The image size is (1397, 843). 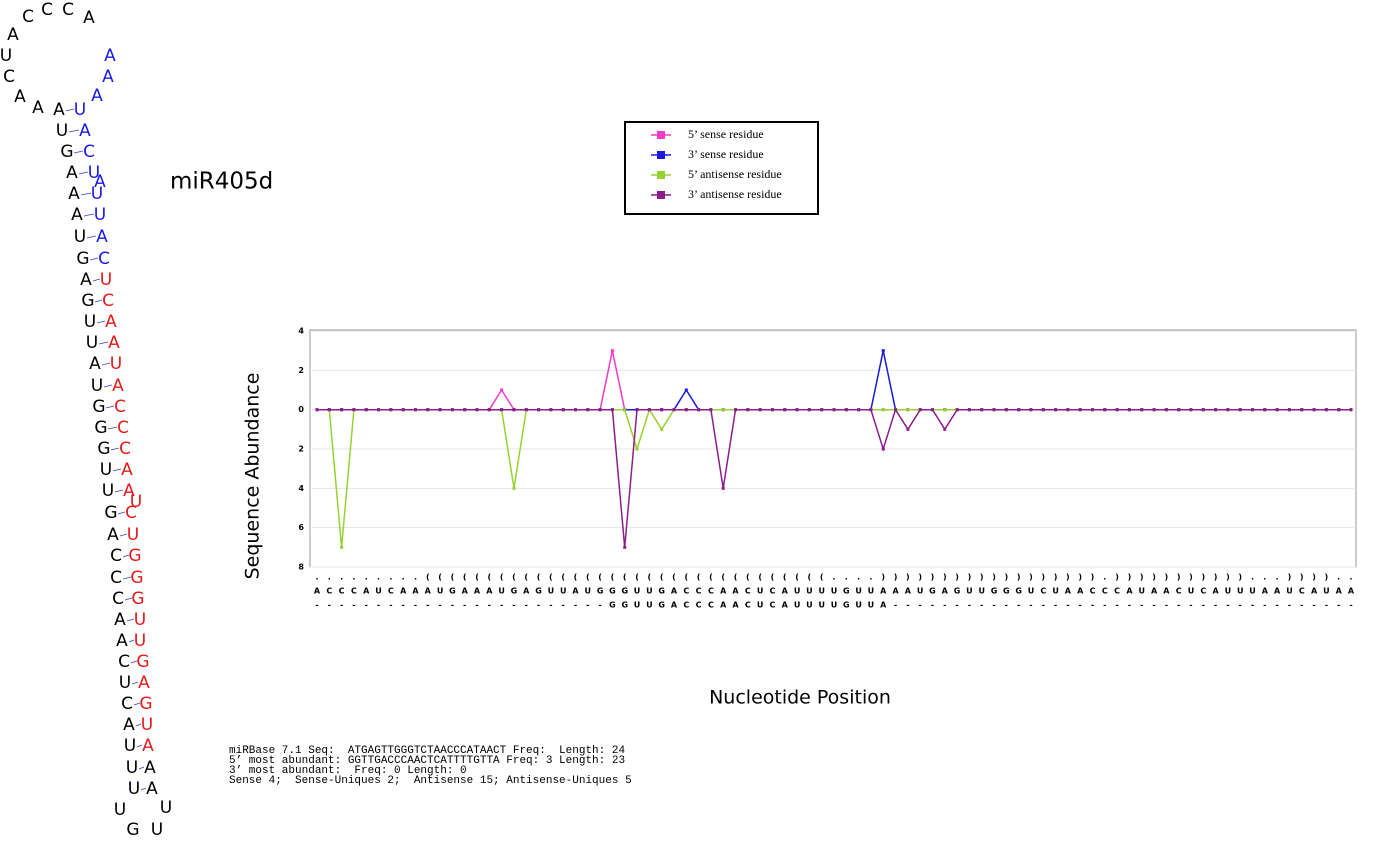 I want to click on read-char: A, so click(x=735, y=605).